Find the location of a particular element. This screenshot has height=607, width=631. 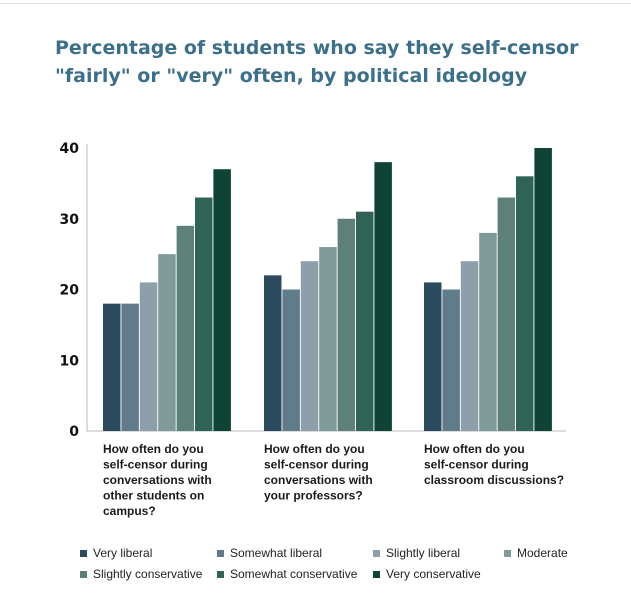

y-tick-label: 40 is located at coordinates (70, 149).